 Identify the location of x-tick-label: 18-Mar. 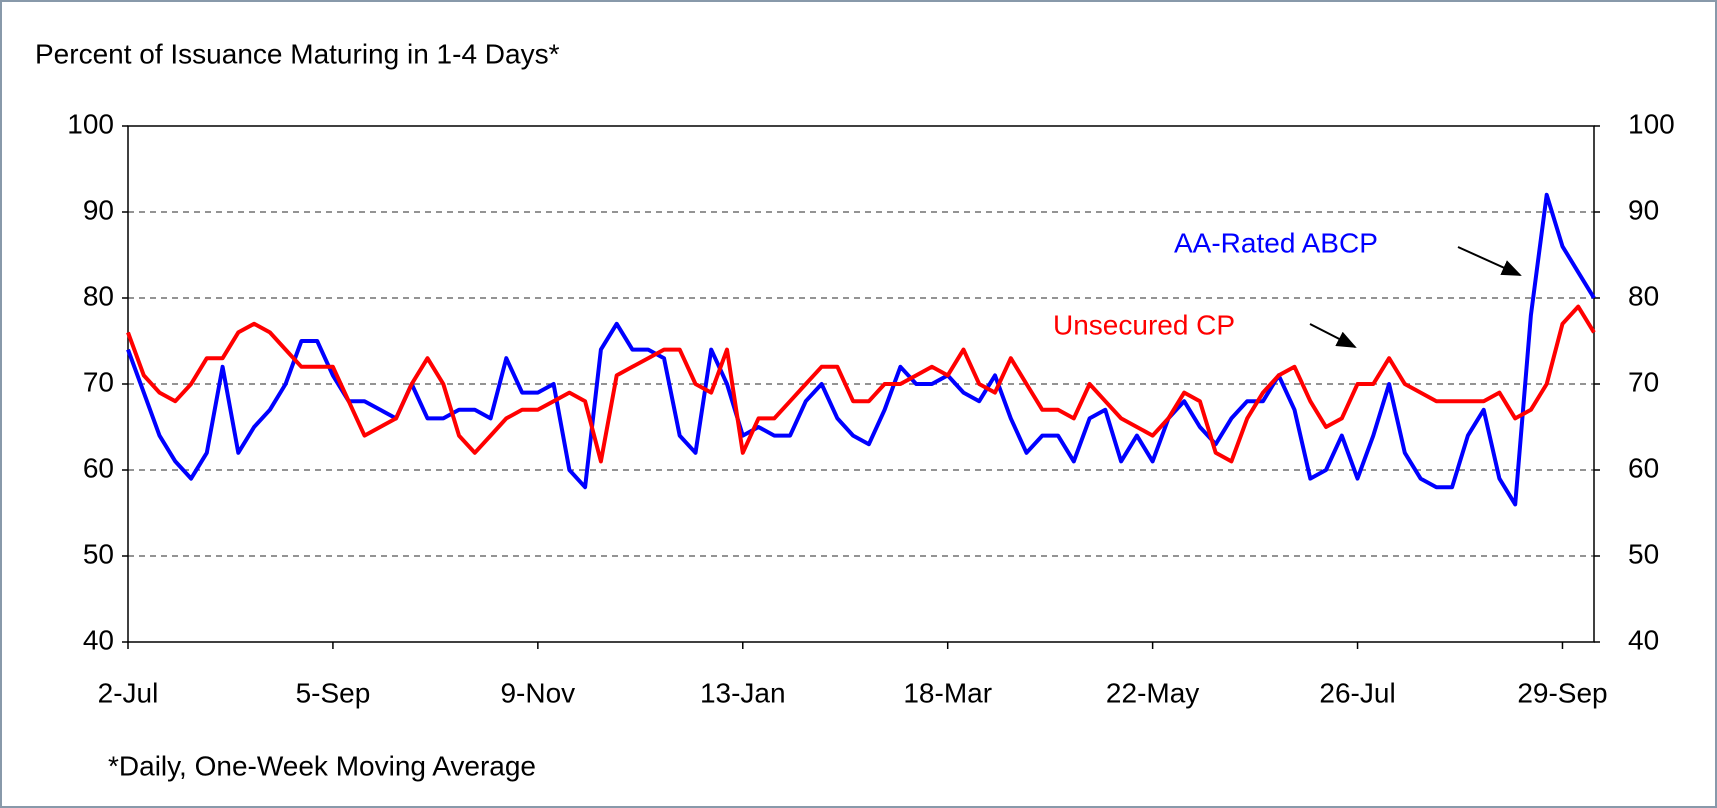
(947, 692).